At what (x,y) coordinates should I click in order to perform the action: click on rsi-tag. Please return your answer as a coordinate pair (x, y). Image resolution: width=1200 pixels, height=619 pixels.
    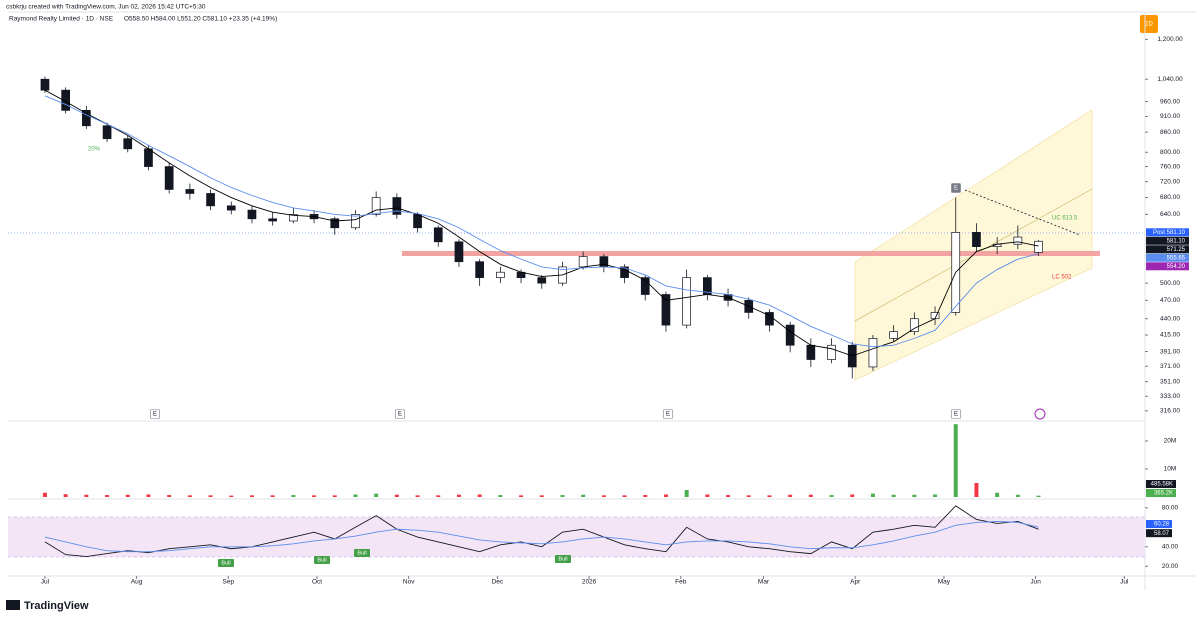
    Looking at the image, I should click on (1159, 533).